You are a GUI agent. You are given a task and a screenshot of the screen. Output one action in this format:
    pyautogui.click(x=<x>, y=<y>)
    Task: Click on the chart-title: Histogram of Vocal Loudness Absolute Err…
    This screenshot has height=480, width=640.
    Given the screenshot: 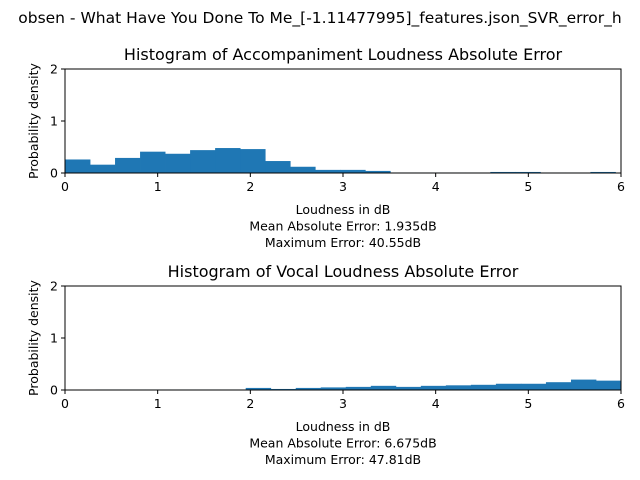 What is the action you would take?
    pyautogui.click(x=343, y=271)
    